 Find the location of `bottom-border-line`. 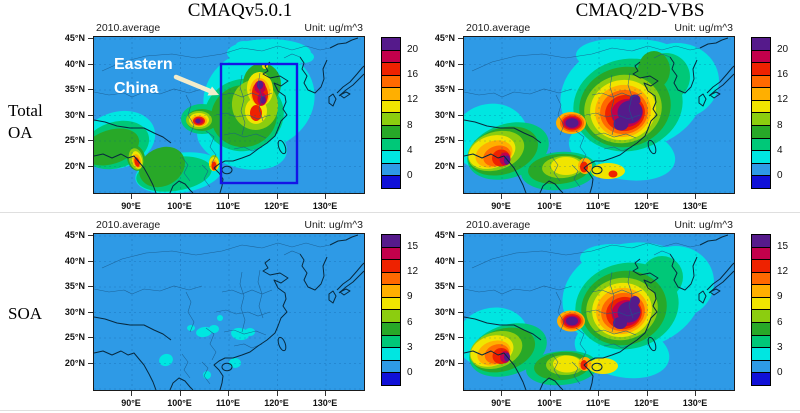

bottom-border-line is located at coordinates (400, 410).